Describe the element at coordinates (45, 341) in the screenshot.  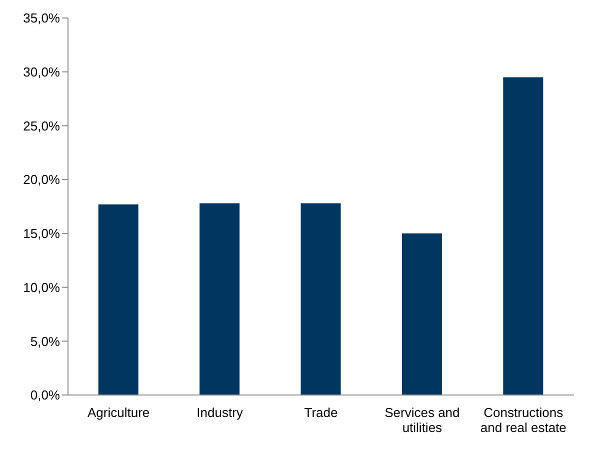
I see `y-tick-label: 5,0%` at that location.